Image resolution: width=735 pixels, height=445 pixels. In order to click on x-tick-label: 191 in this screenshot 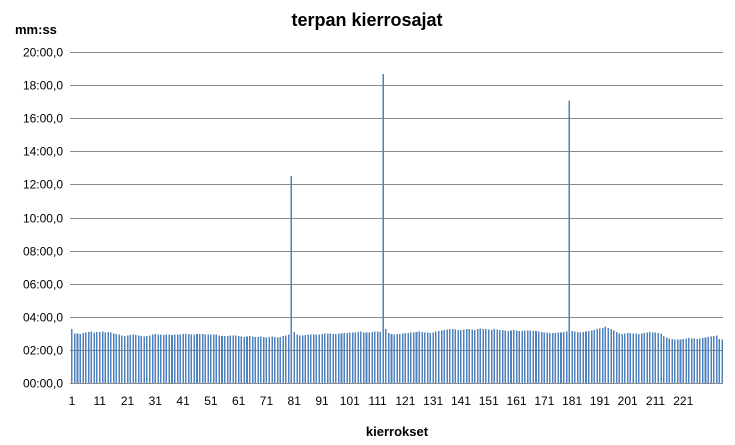, I will do `click(600, 401)`.